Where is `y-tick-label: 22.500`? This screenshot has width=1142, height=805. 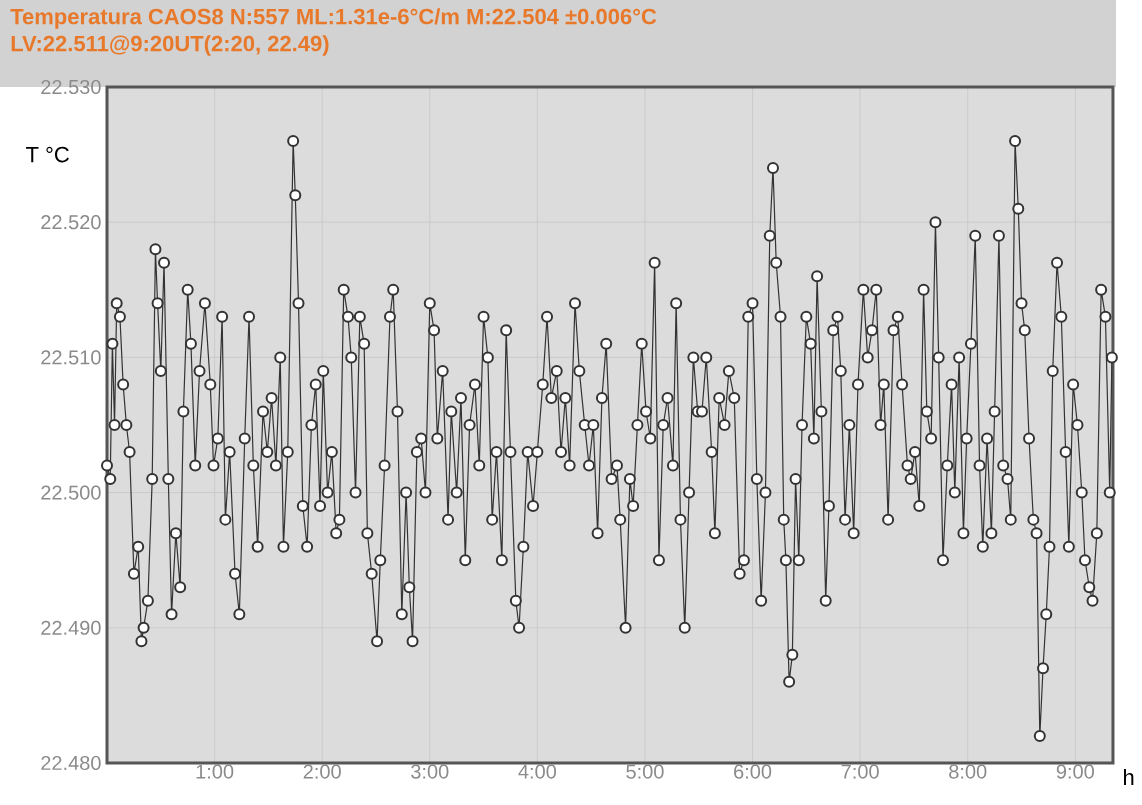 y-tick-label: 22.500 is located at coordinates (71, 492).